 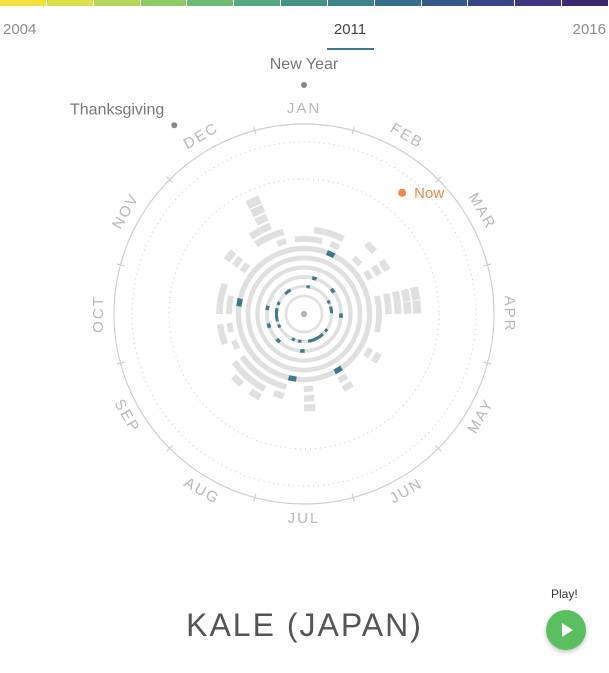 What do you see at coordinates (304, 108) in the screenshot?
I see `month-label-jan: JAN` at bounding box center [304, 108].